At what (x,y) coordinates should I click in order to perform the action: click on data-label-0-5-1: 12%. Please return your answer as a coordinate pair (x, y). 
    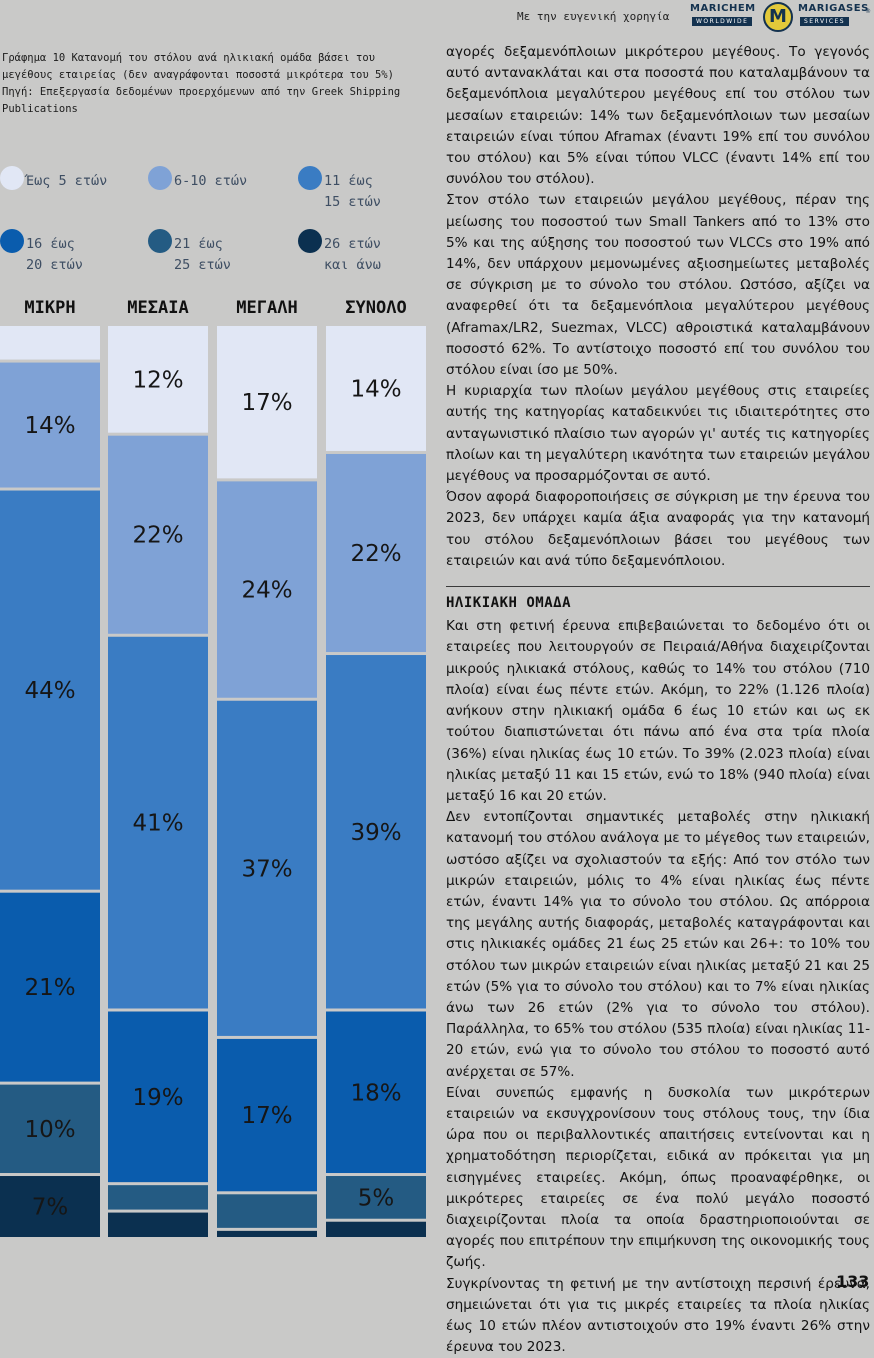
    Looking at the image, I should click on (157, 380).